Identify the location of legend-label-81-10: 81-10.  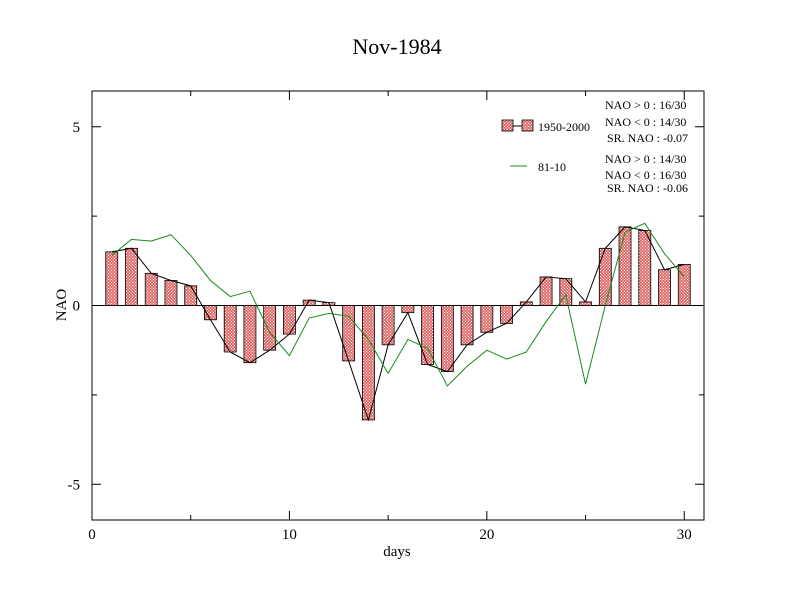
(552, 167).